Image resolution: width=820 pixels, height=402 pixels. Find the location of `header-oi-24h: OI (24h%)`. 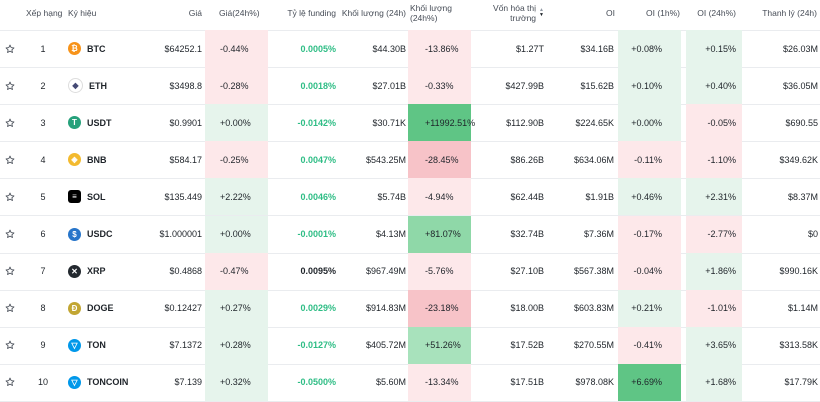

header-oi-24h: OI (24h%) is located at coordinates (716, 13).